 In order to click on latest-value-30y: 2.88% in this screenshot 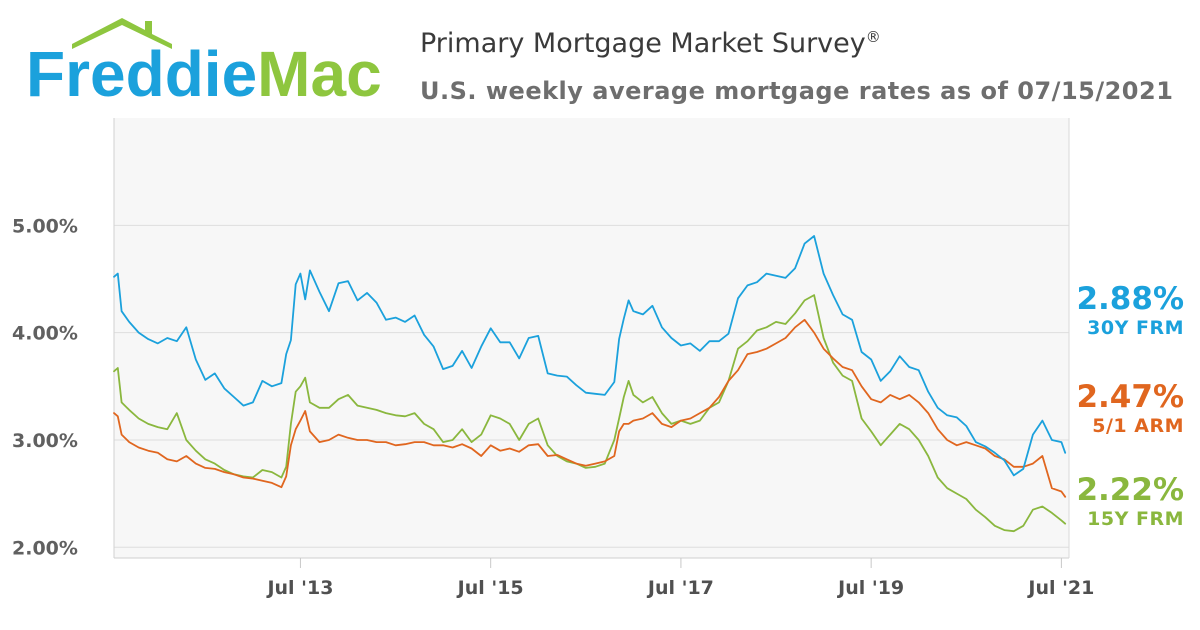, I will do `click(1130, 299)`.